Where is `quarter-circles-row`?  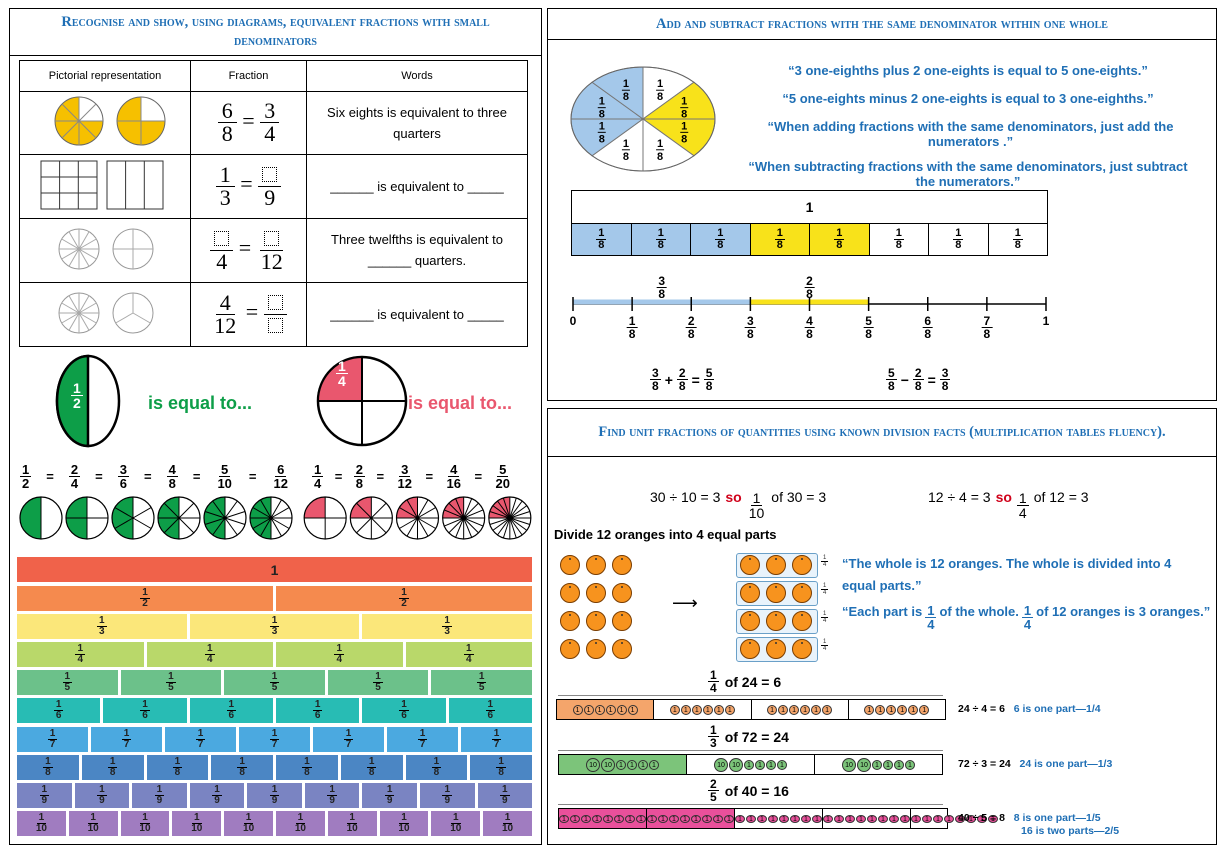
quarter-circles-row is located at coordinates (417, 518).